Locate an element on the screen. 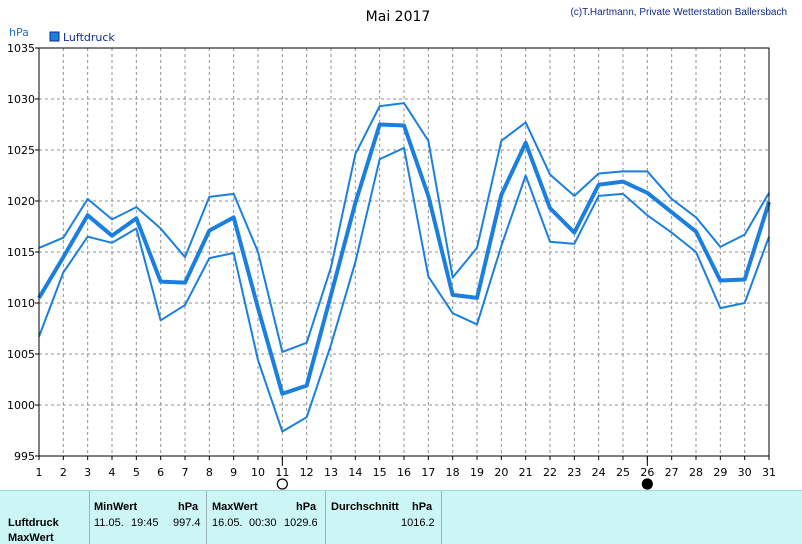 This screenshot has width=802, height=544. y-tick-label: 1015 is located at coordinates (21, 252).